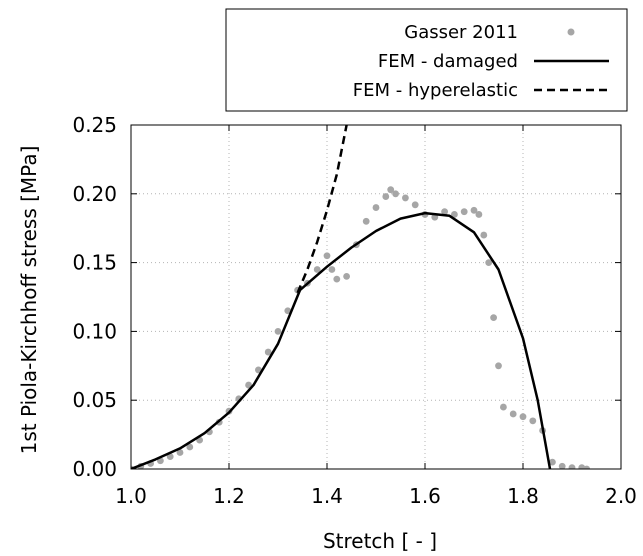  I want to click on y-tick-label: 0.25, so click(94, 125).